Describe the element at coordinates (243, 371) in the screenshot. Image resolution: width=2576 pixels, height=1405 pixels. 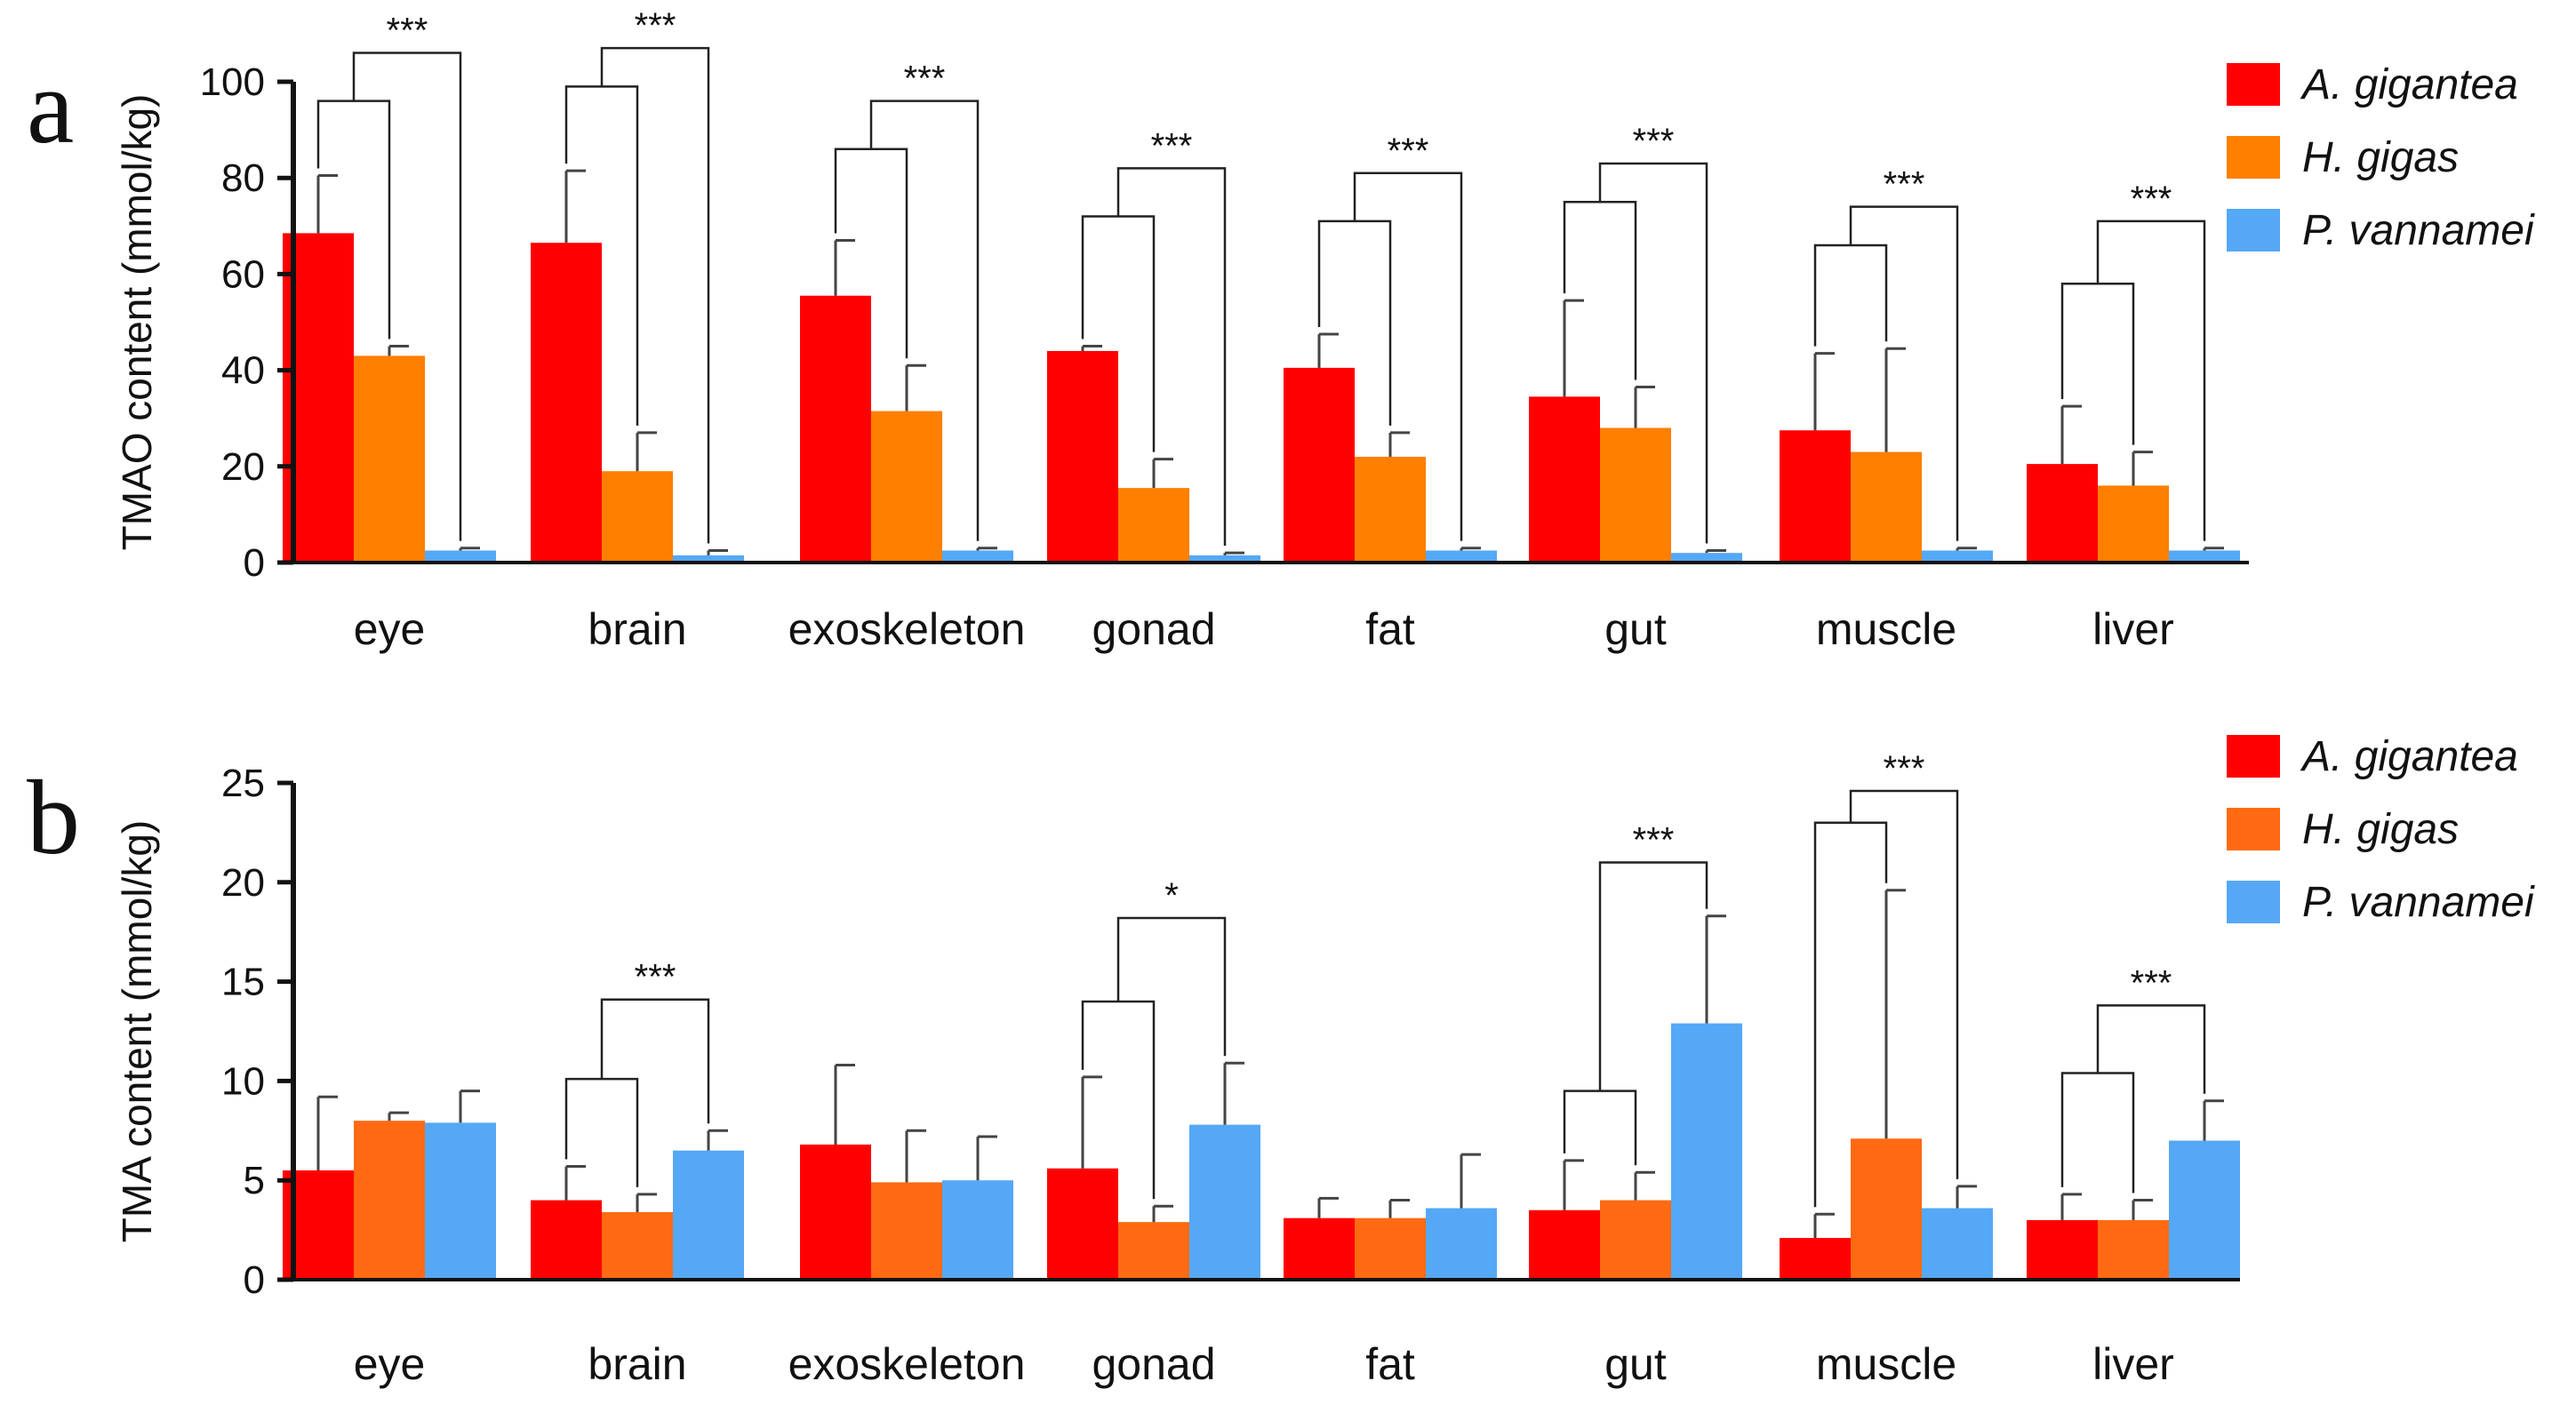
I see `y-tick-label: 40` at that location.